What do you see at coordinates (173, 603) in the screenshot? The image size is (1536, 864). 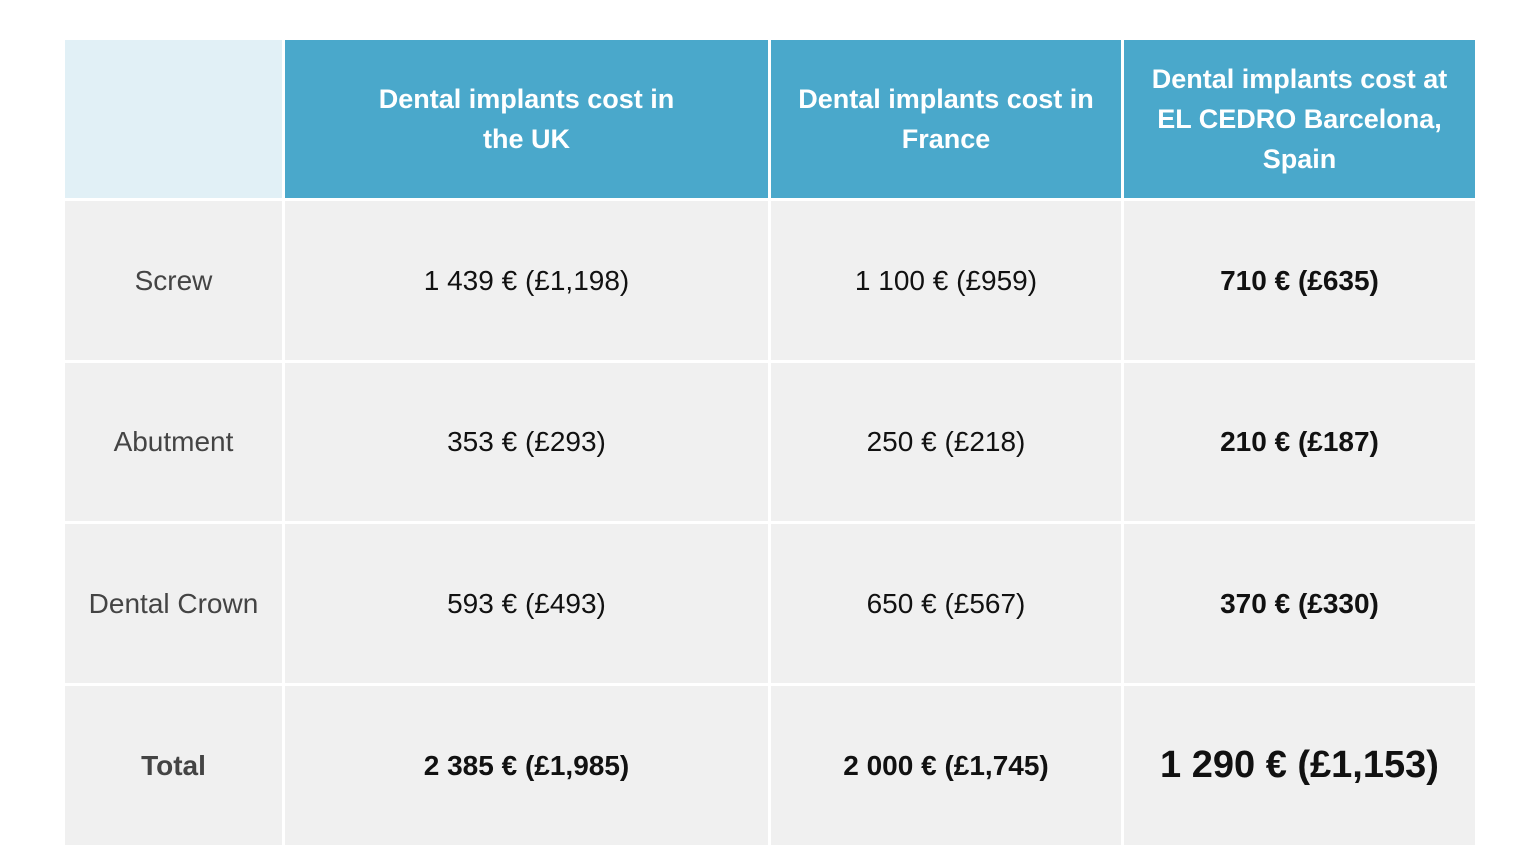 I see `row-label: Dental Crown` at bounding box center [173, 603].